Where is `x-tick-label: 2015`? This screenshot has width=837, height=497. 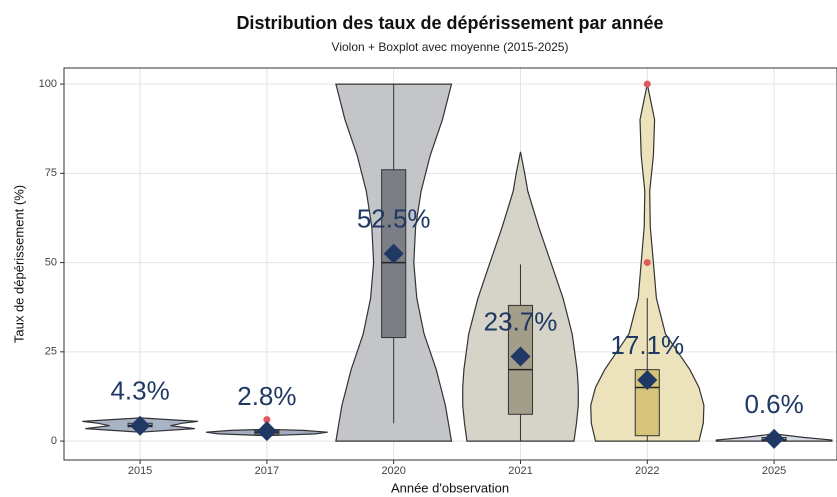 x-tick-label: 2015 is located at coordinates (140, 471).